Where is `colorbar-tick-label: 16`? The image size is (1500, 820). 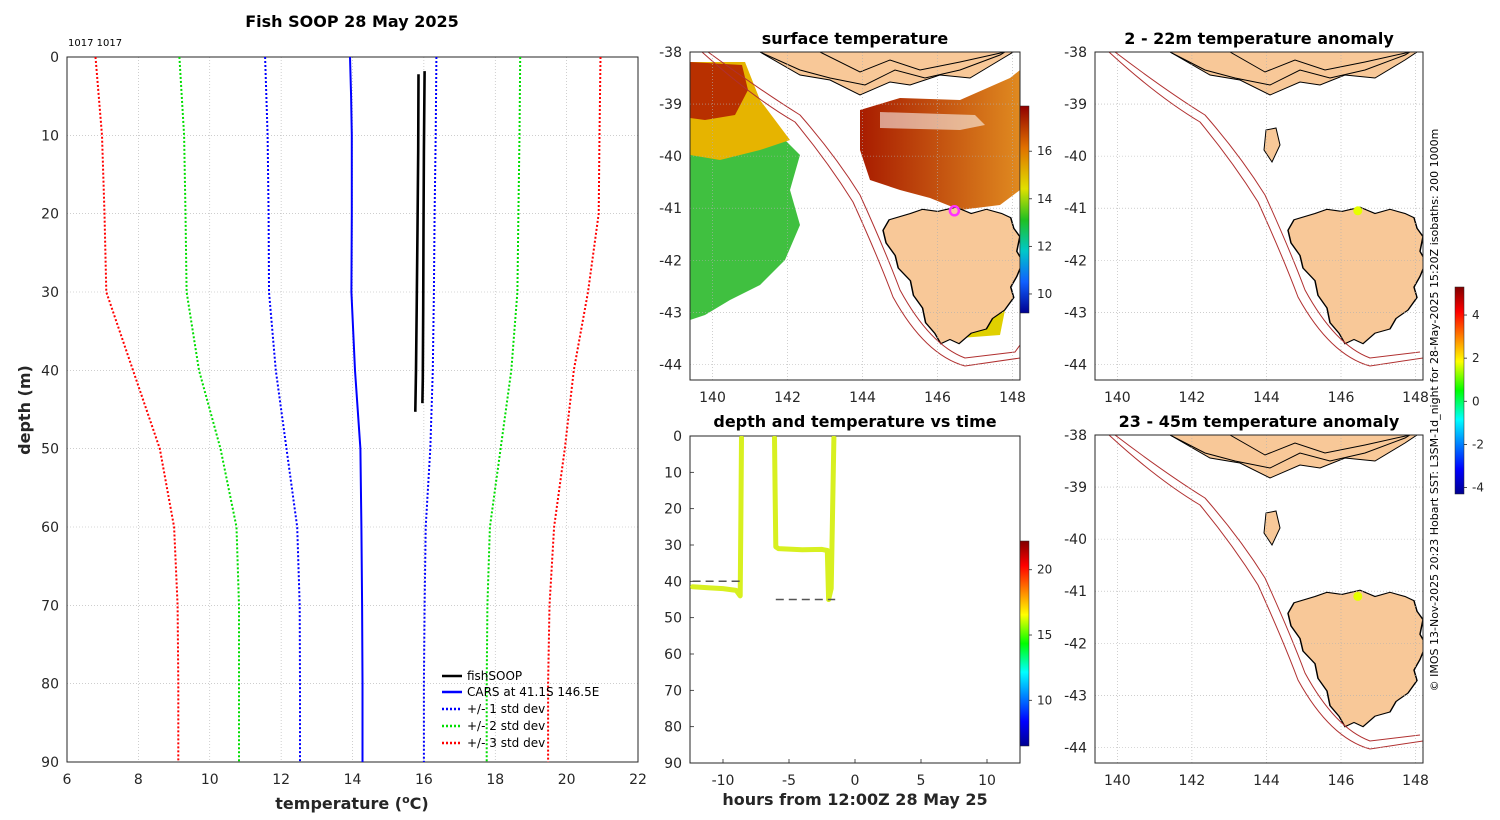
colorbar-tick-label: 16 is located at coordinates (1044, 151).